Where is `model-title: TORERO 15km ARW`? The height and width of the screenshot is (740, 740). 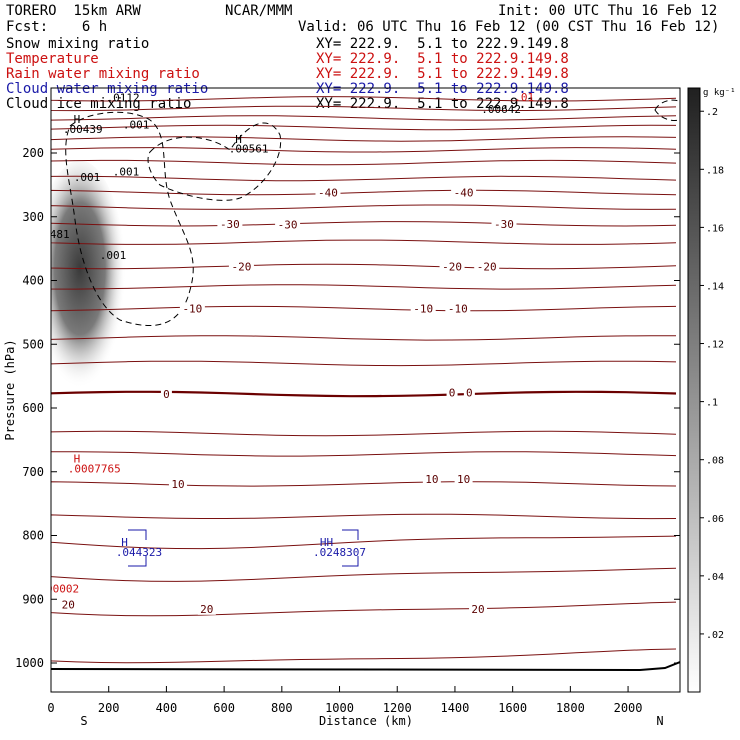 model-title: TORERO 15km ARW is located at coordinates (73, 11).